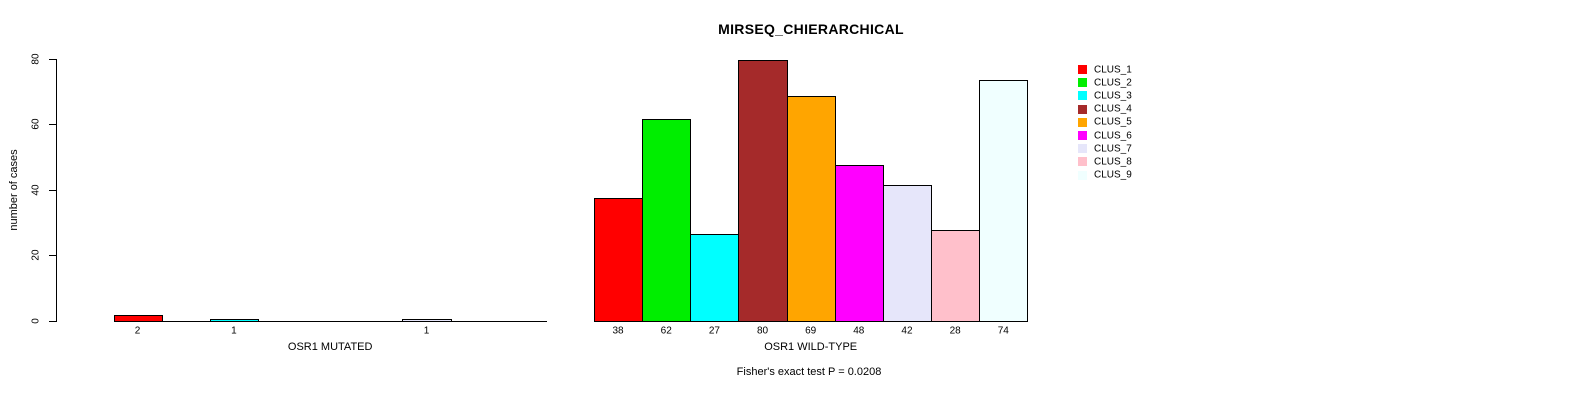 This screenshot has height=400, width=1590. What do you see at coordinates (618, 331) in the screenshot?
I see `bar-count-label: 38` at bounding box center [618, 331].